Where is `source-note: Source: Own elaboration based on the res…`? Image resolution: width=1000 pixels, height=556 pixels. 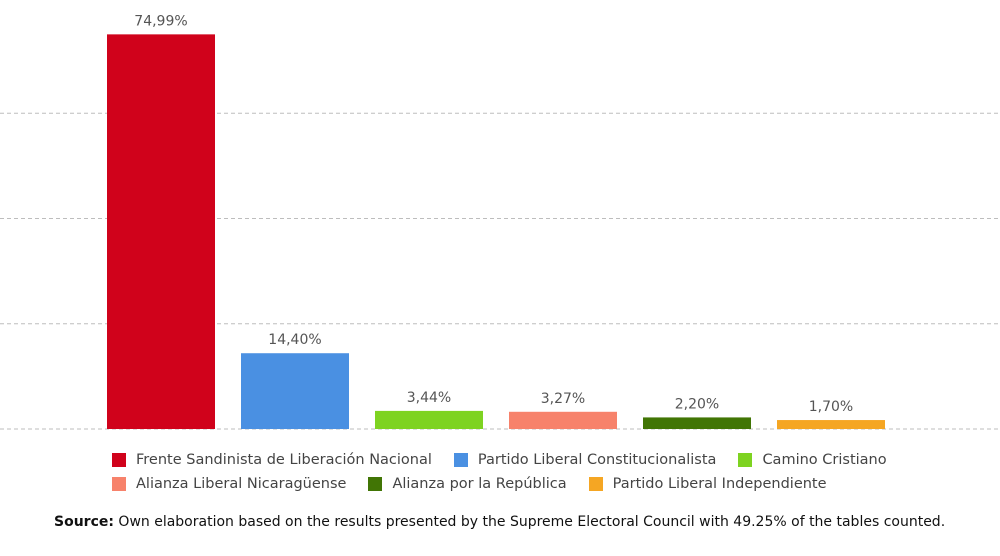 source-note: Source: Own elaboration based on the res… is located at coordinates (504, 522).